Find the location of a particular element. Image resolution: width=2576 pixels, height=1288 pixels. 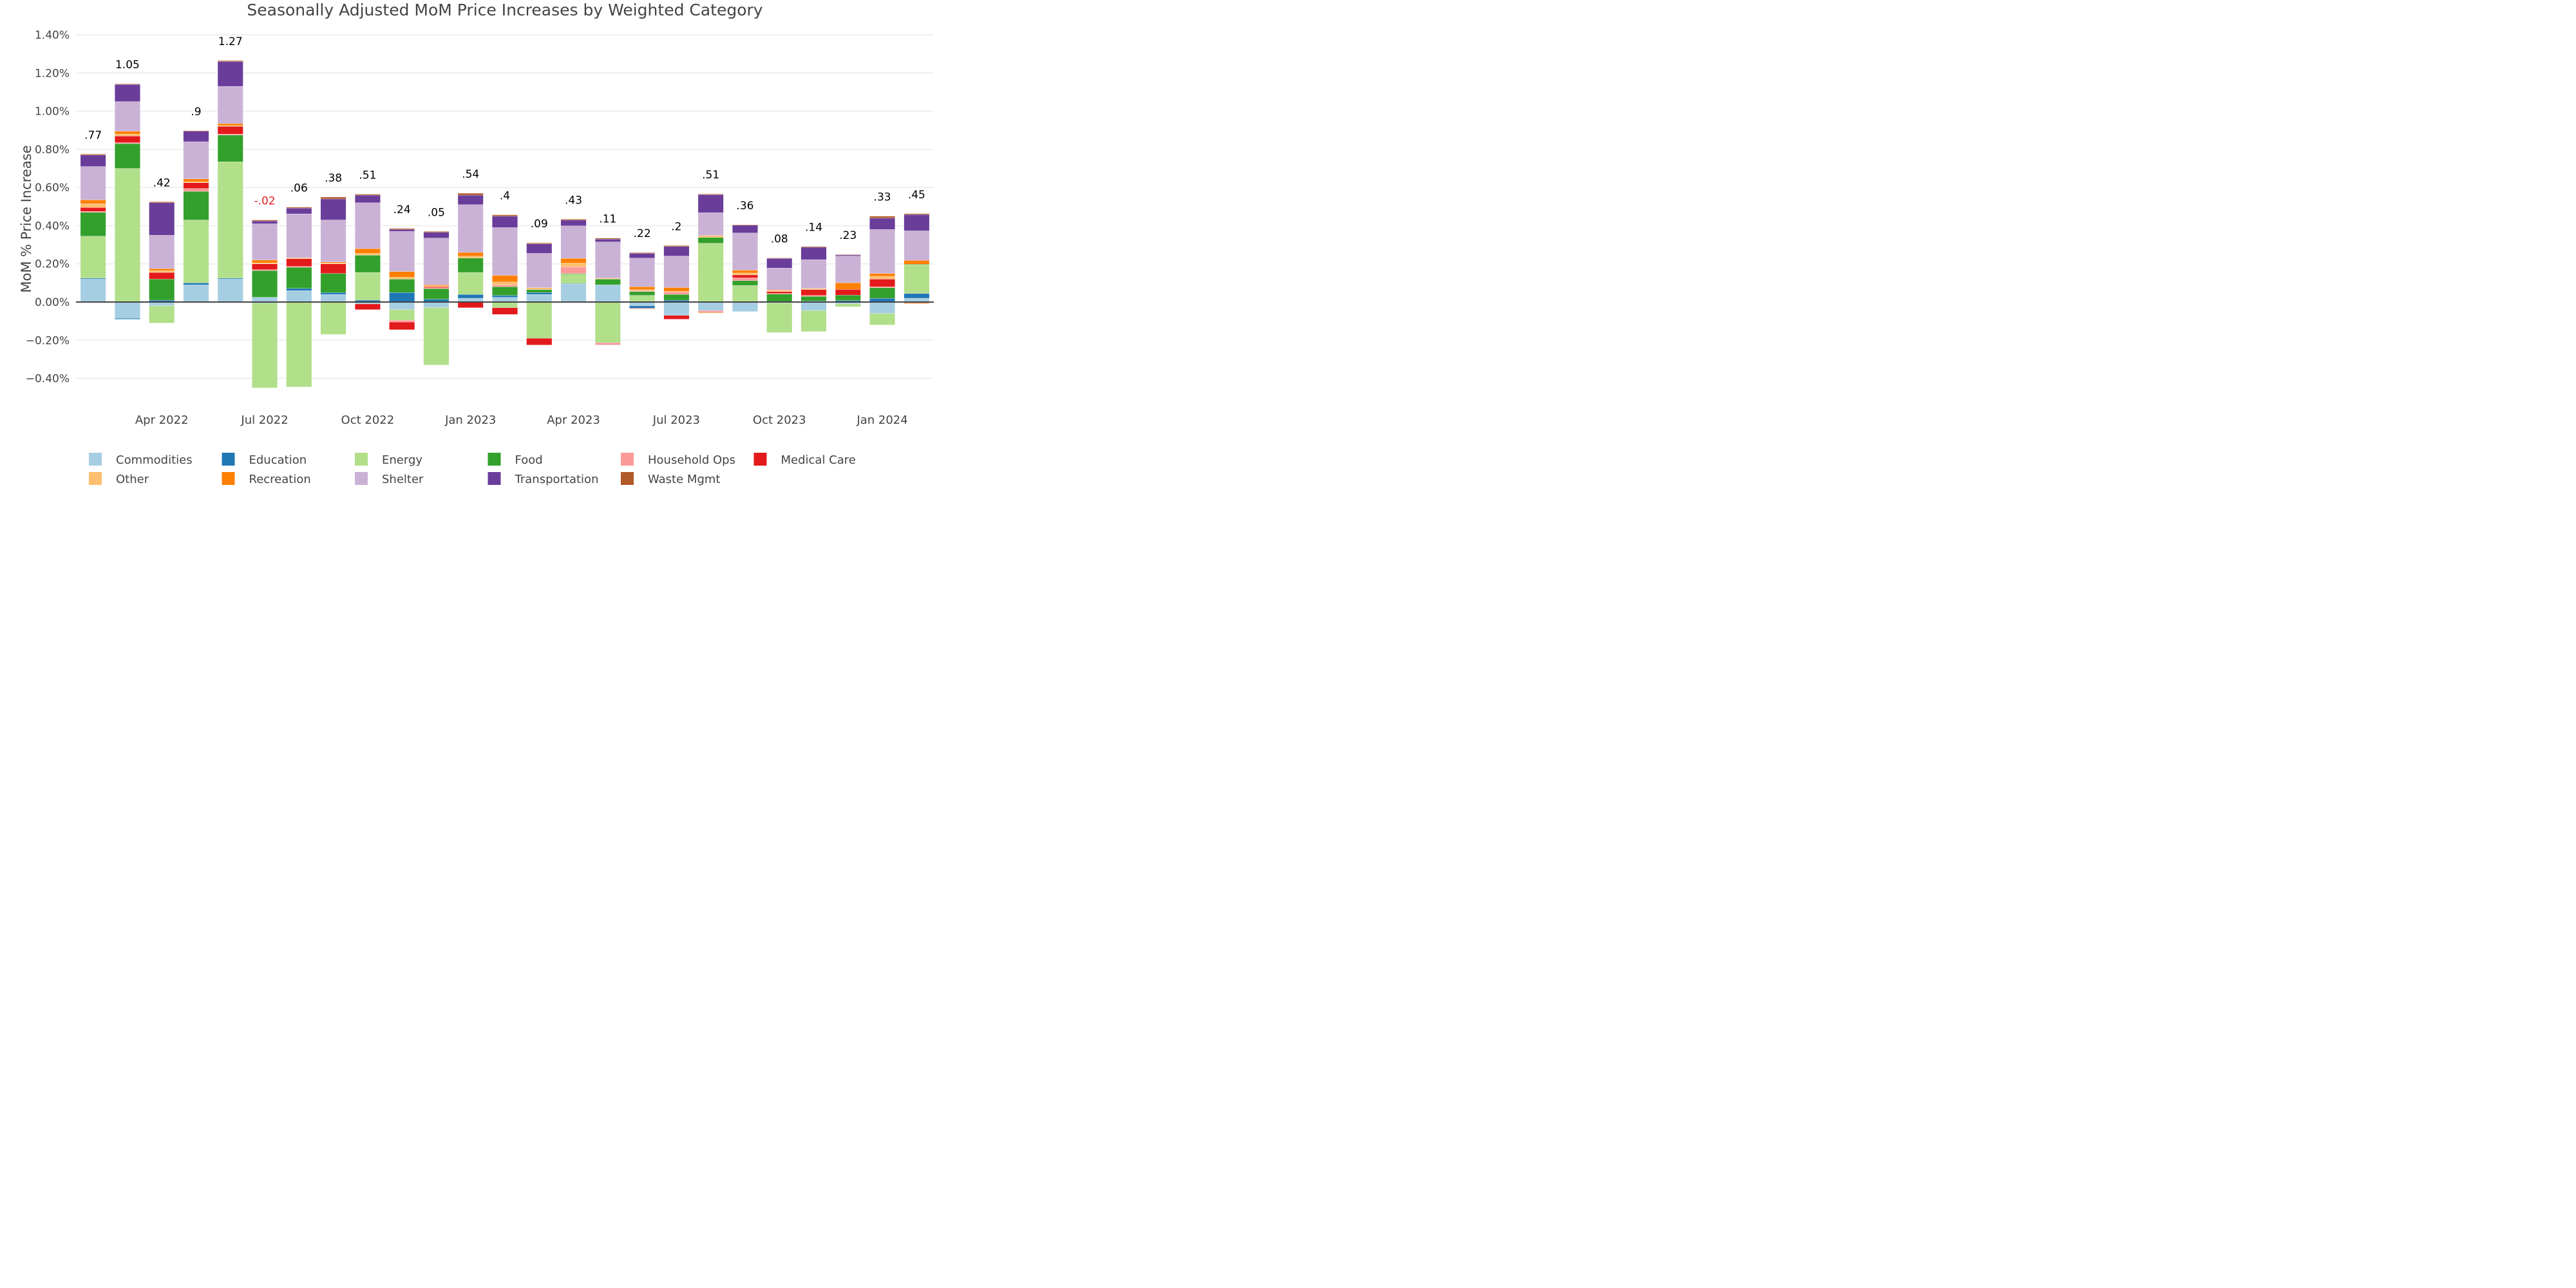

bar-total-label: .11 is located at coordinates (607, 219).